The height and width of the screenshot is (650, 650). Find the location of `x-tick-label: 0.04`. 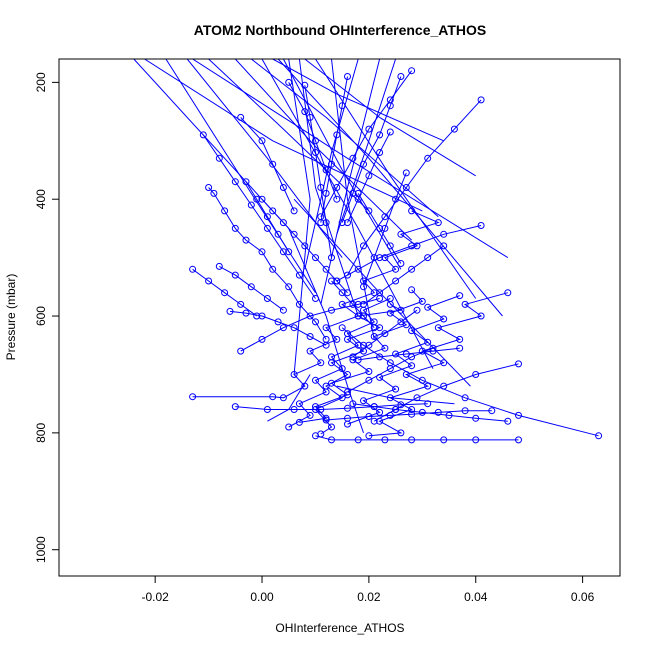

x-tick-label: 0.04 is located at coordinates (476, 597).